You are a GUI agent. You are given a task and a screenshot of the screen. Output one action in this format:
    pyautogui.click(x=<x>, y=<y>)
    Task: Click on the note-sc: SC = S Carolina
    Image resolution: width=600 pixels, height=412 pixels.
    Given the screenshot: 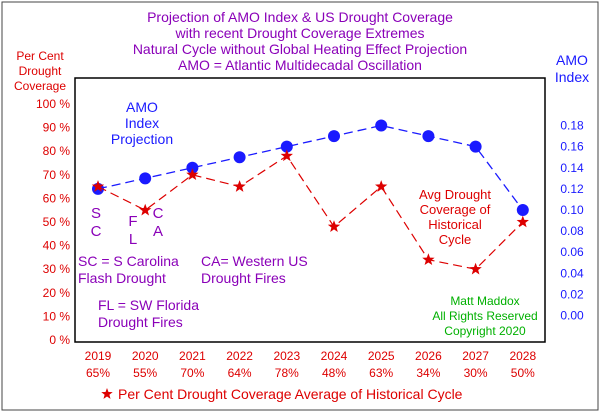 What is the action you would take?
    pyautogui.click(x=128, y=261)
    